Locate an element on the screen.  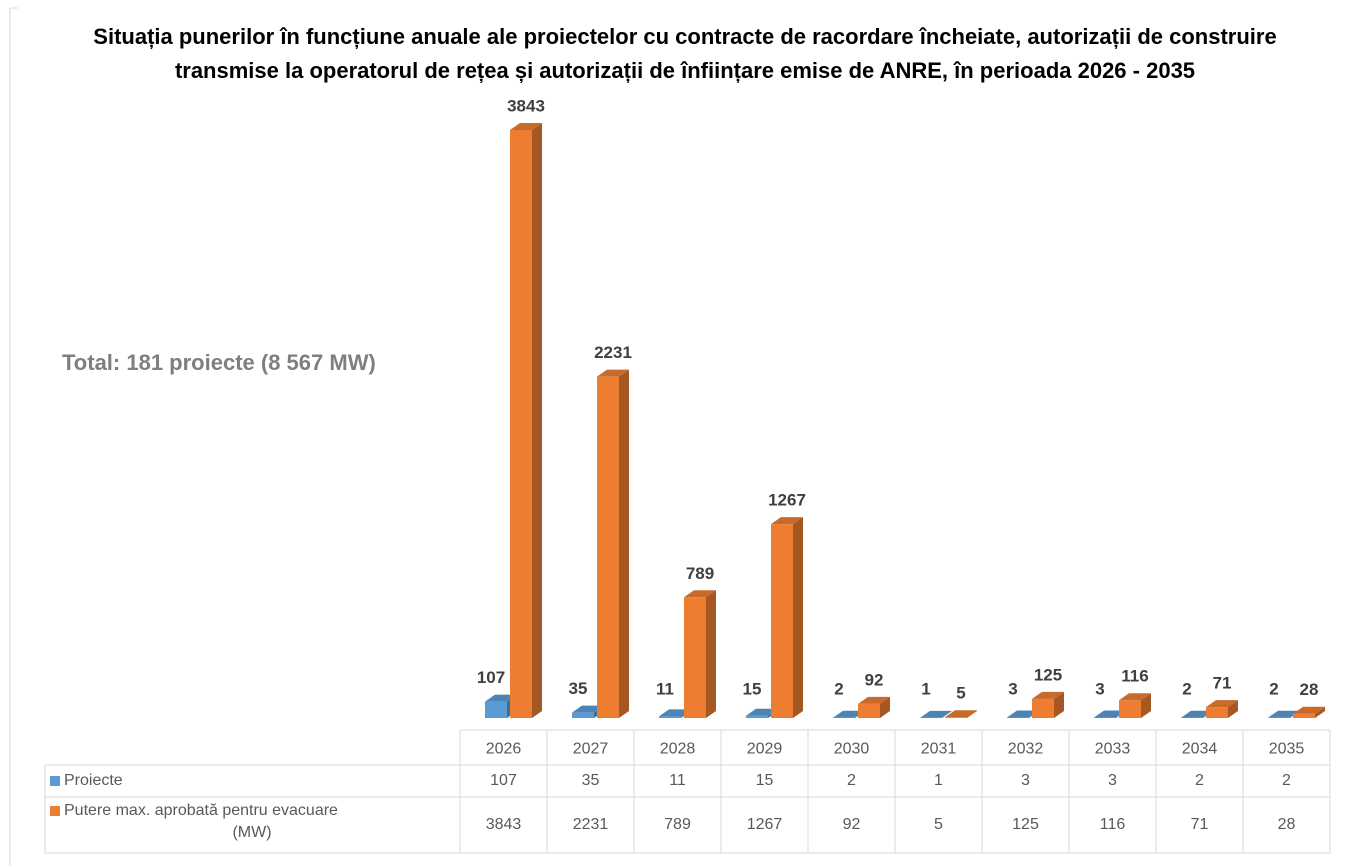
table-value: 11 is located at coordinates (677, 780).